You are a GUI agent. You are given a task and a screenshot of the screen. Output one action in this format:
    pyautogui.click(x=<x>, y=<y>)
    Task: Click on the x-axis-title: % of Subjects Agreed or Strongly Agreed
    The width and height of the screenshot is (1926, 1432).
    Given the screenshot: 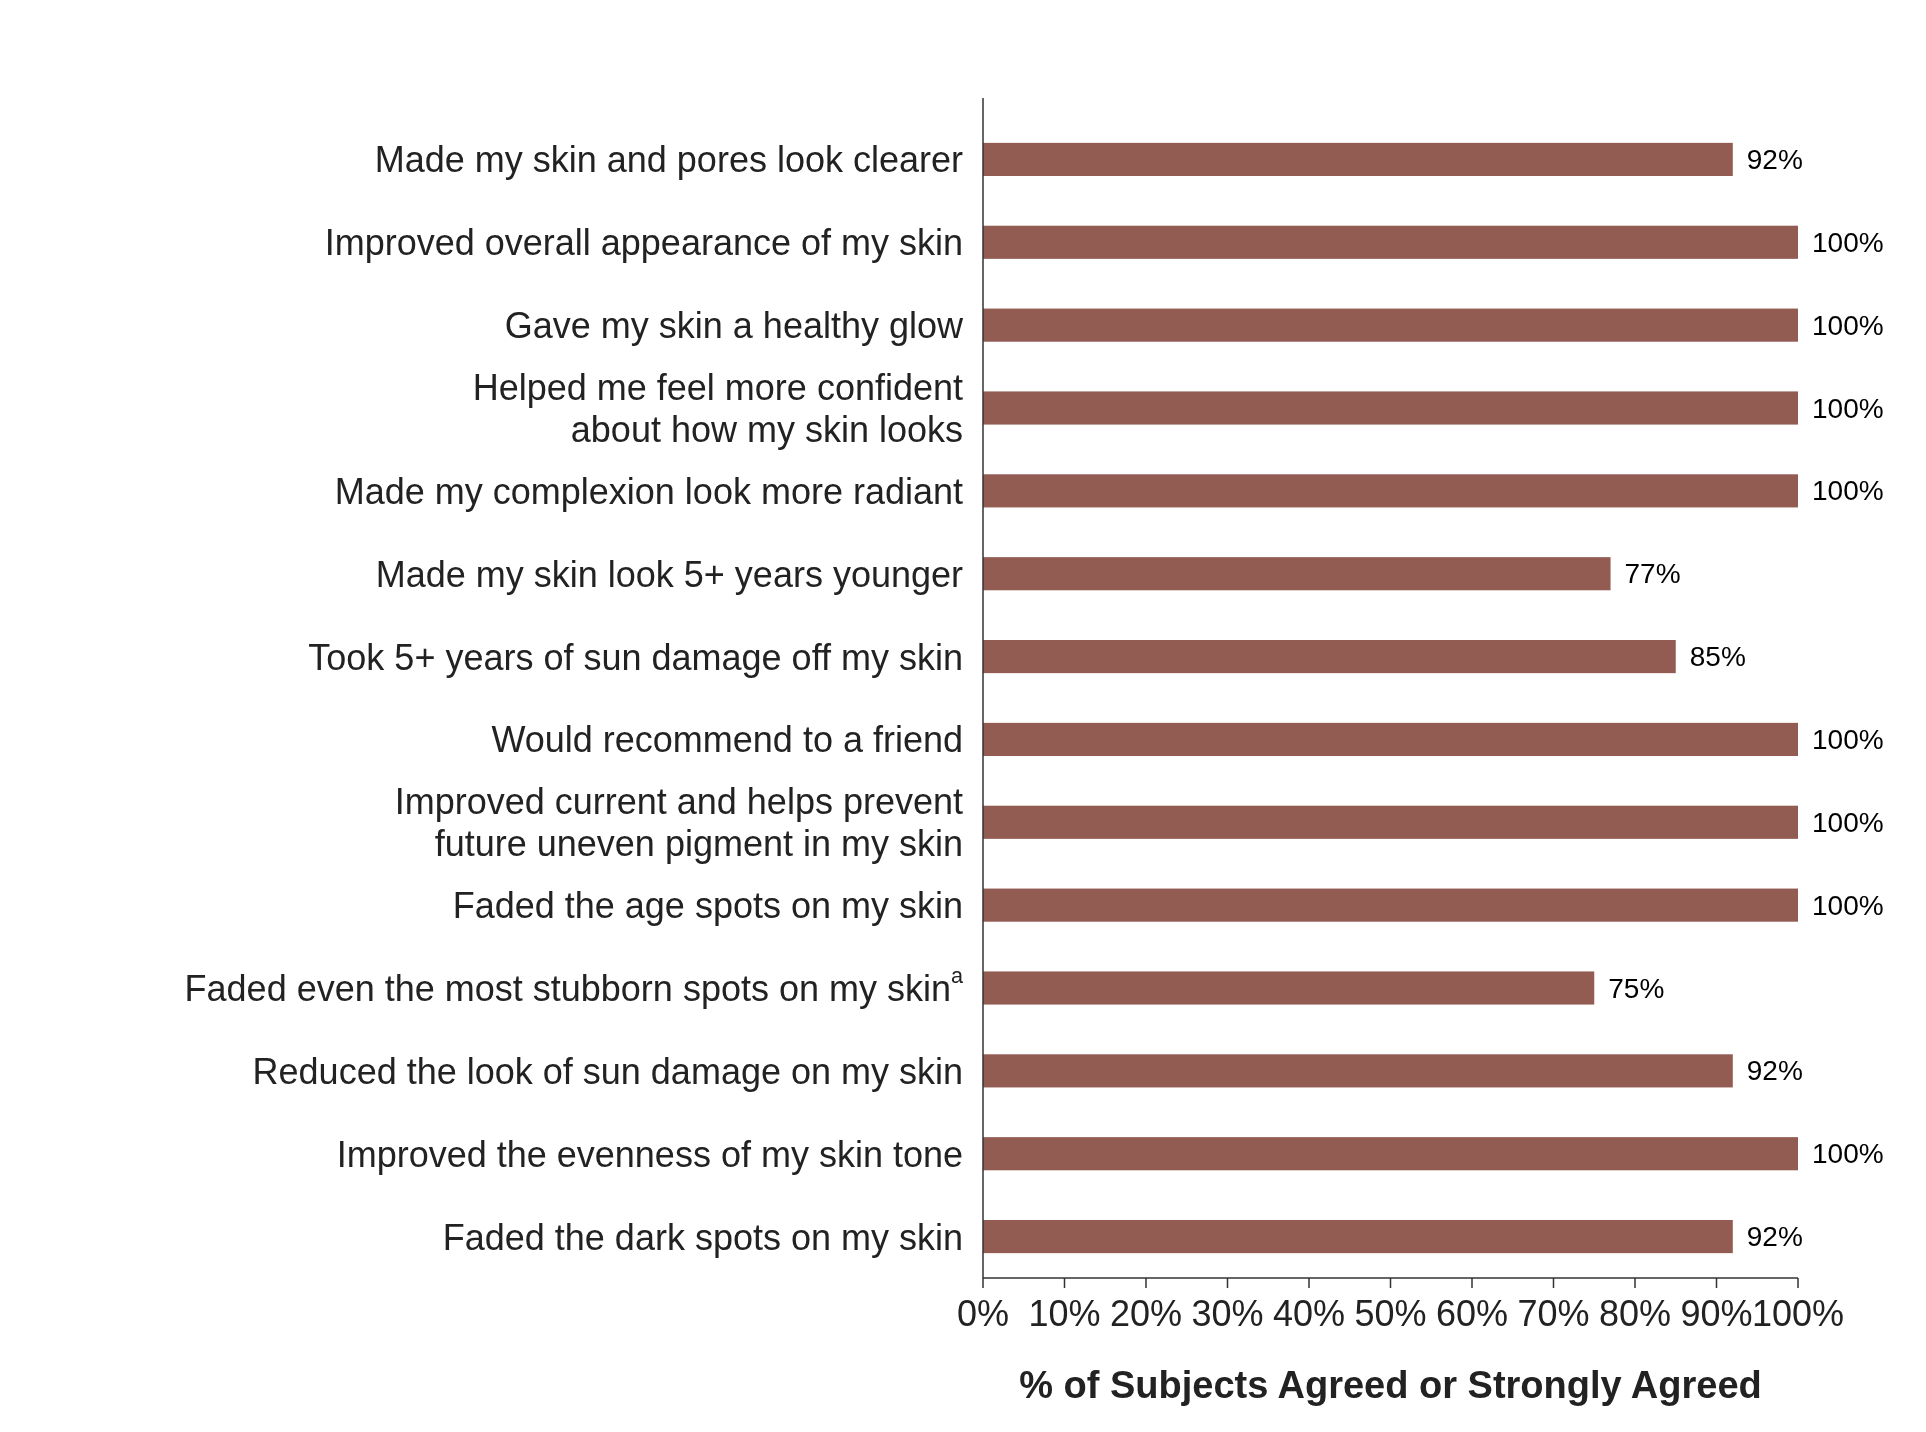 What is the action you would take?
    pyautogui.click(x=1390, y=1385)
    